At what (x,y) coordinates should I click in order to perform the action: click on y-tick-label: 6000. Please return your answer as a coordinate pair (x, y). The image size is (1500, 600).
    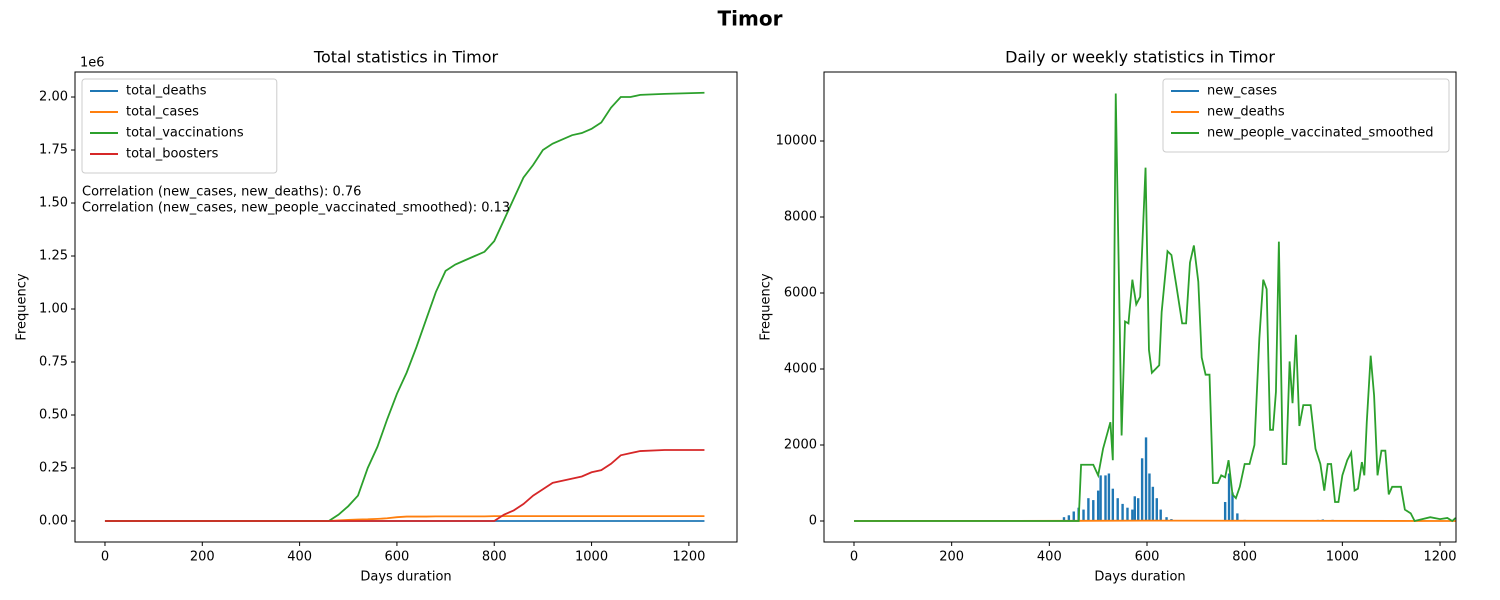
    Looking at the image, I should click on (800, 292).